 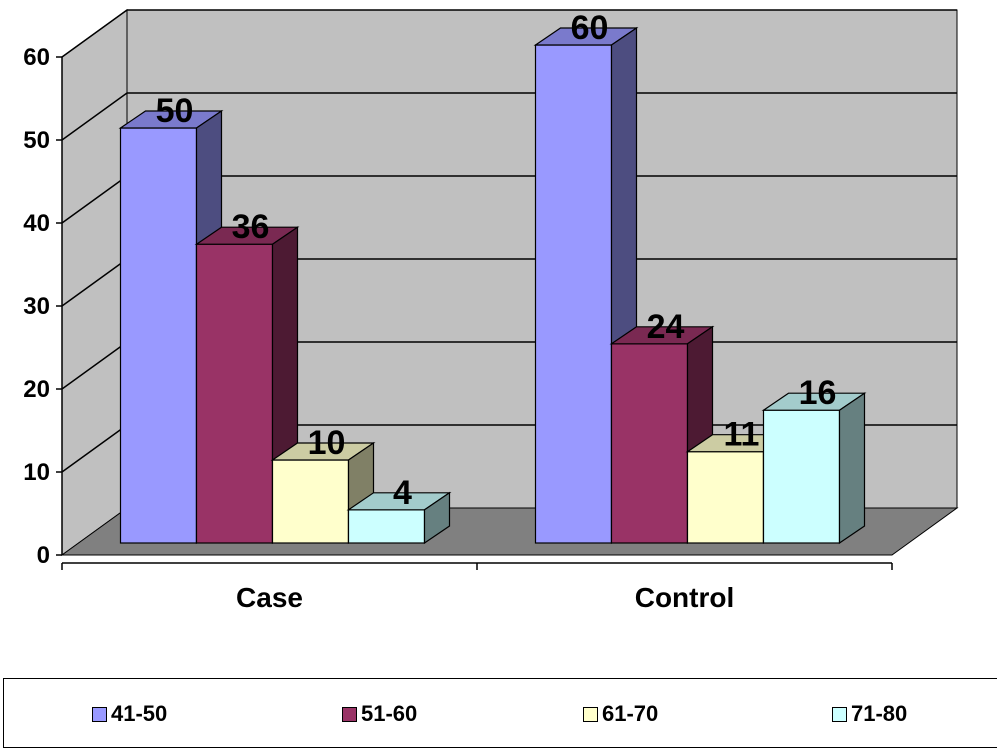 What do you see at coordinates (630, 713) in the screenshot?
I see `legend-label-3: 61-70` at bounding box center [630, 713].